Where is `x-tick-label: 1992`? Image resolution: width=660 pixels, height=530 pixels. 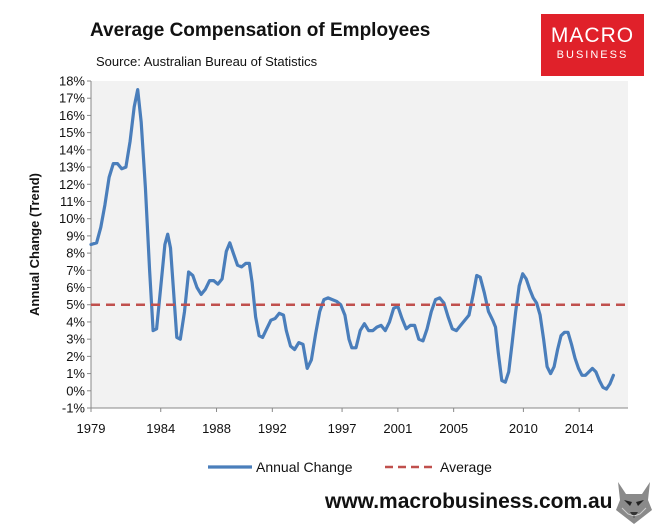 x-tick-label: 1992 is located at coordinates (272, 428).